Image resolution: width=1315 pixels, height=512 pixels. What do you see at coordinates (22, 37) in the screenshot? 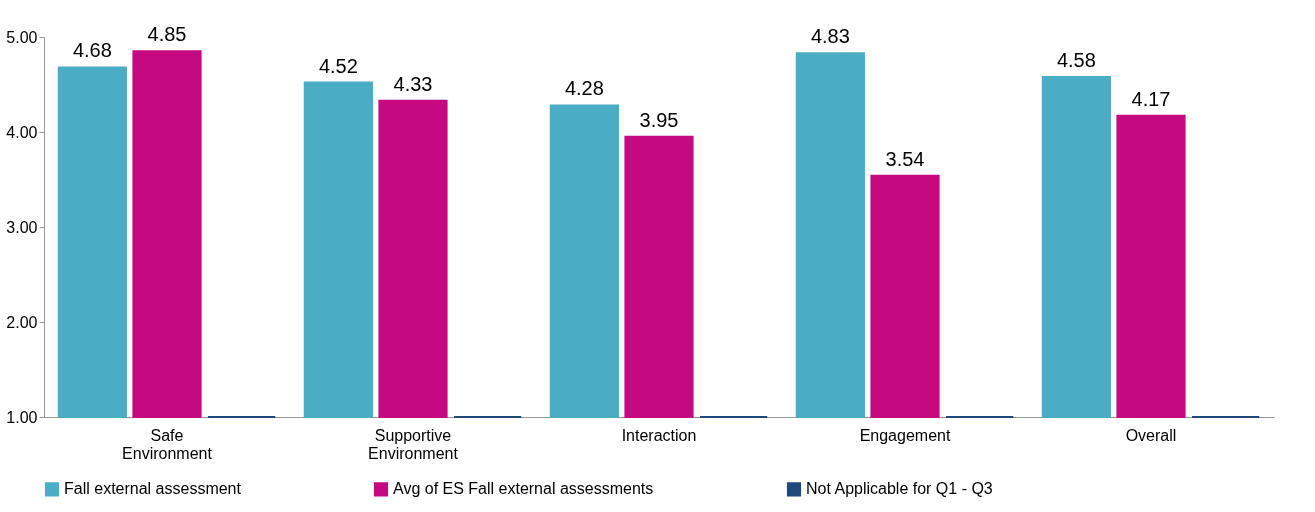
I see `y-tick-label: 5.00` at bounding box center [22, 37].